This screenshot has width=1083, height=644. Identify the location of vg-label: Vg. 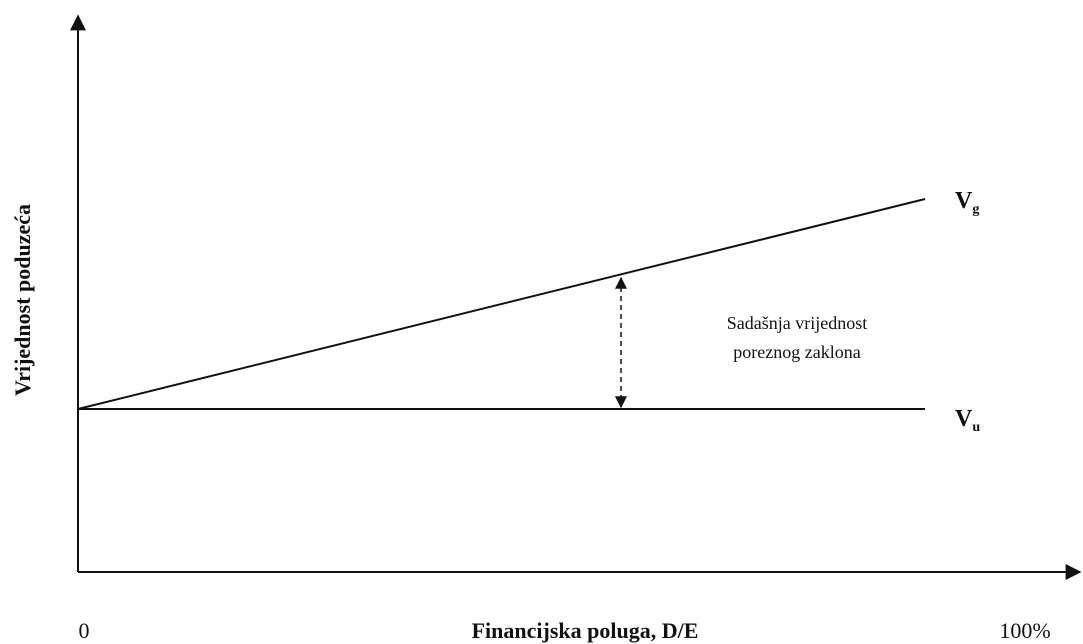
(967, 202).